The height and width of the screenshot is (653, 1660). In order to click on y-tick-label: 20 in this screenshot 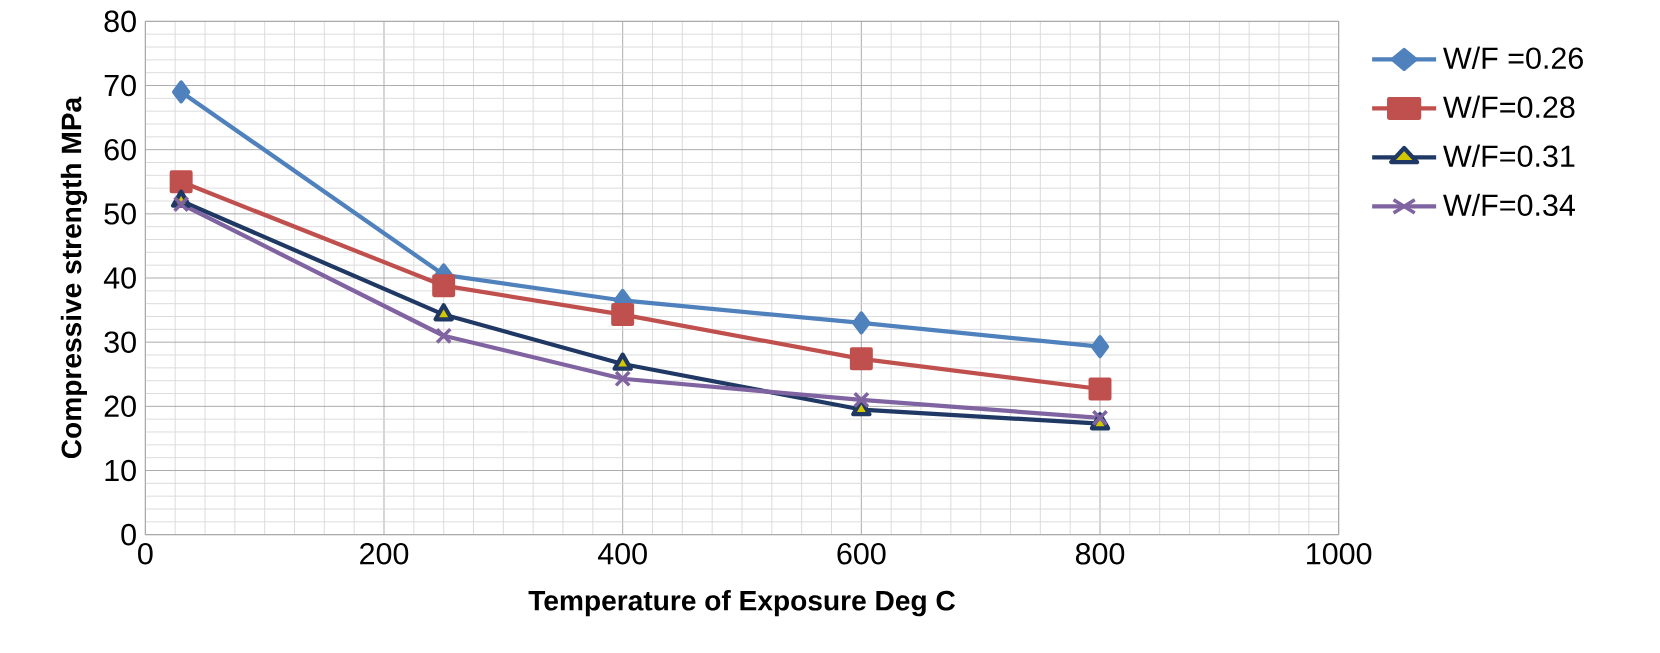, I will do `click(120, 406)`.